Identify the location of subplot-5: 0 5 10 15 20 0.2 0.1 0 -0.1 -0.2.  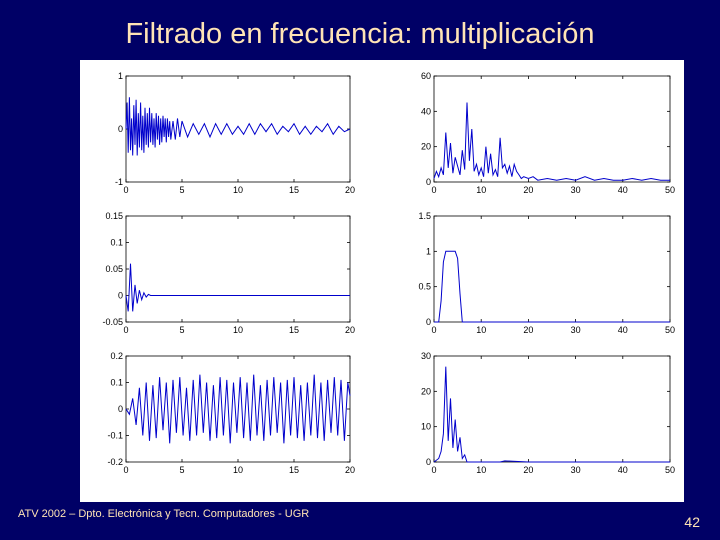
(231, 413).